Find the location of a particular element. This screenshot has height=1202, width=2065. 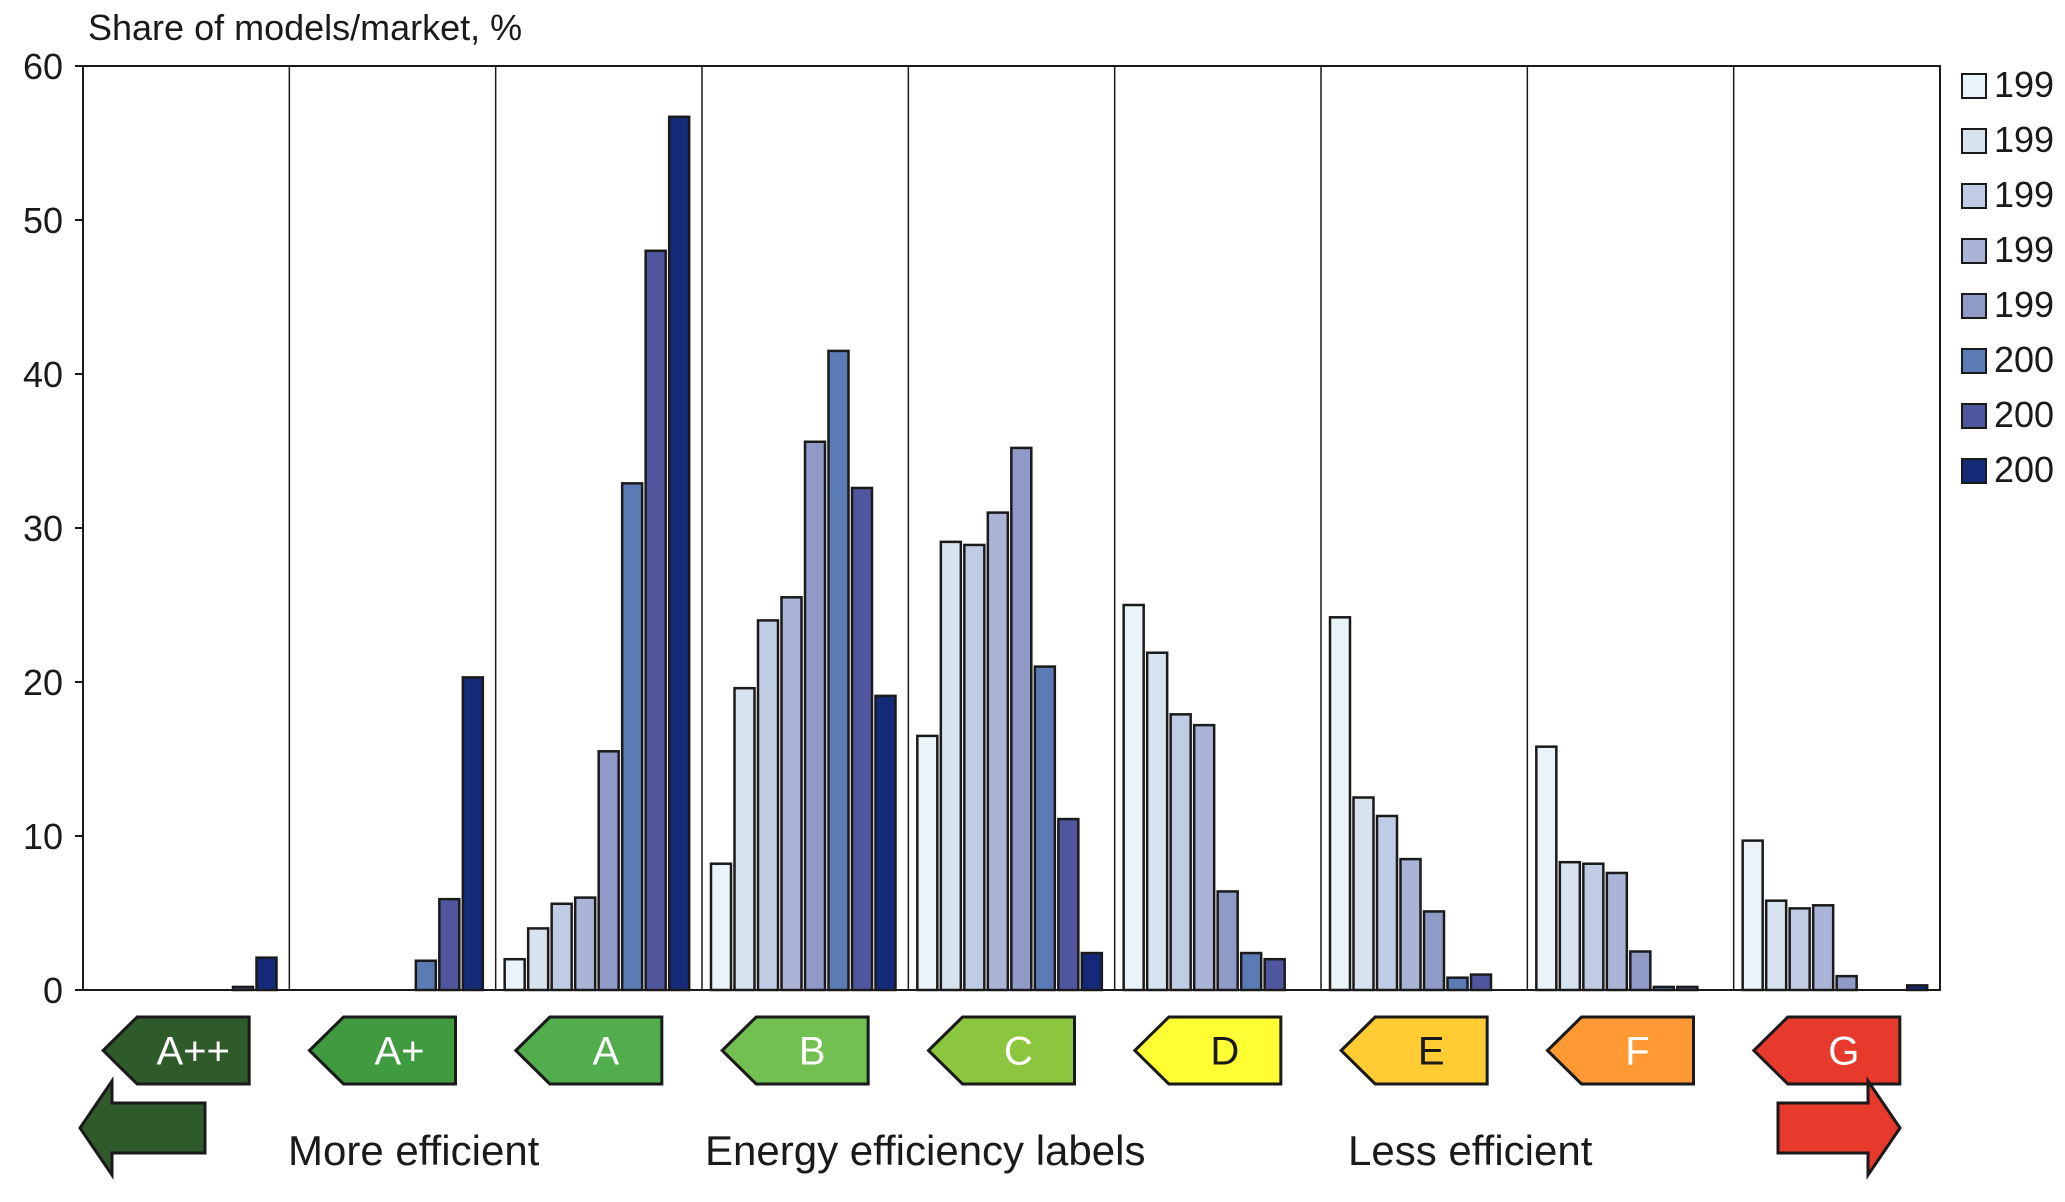

bottom-label-energy-efficiency: Energy efficiency labels is located at coordinates (925, 1150).